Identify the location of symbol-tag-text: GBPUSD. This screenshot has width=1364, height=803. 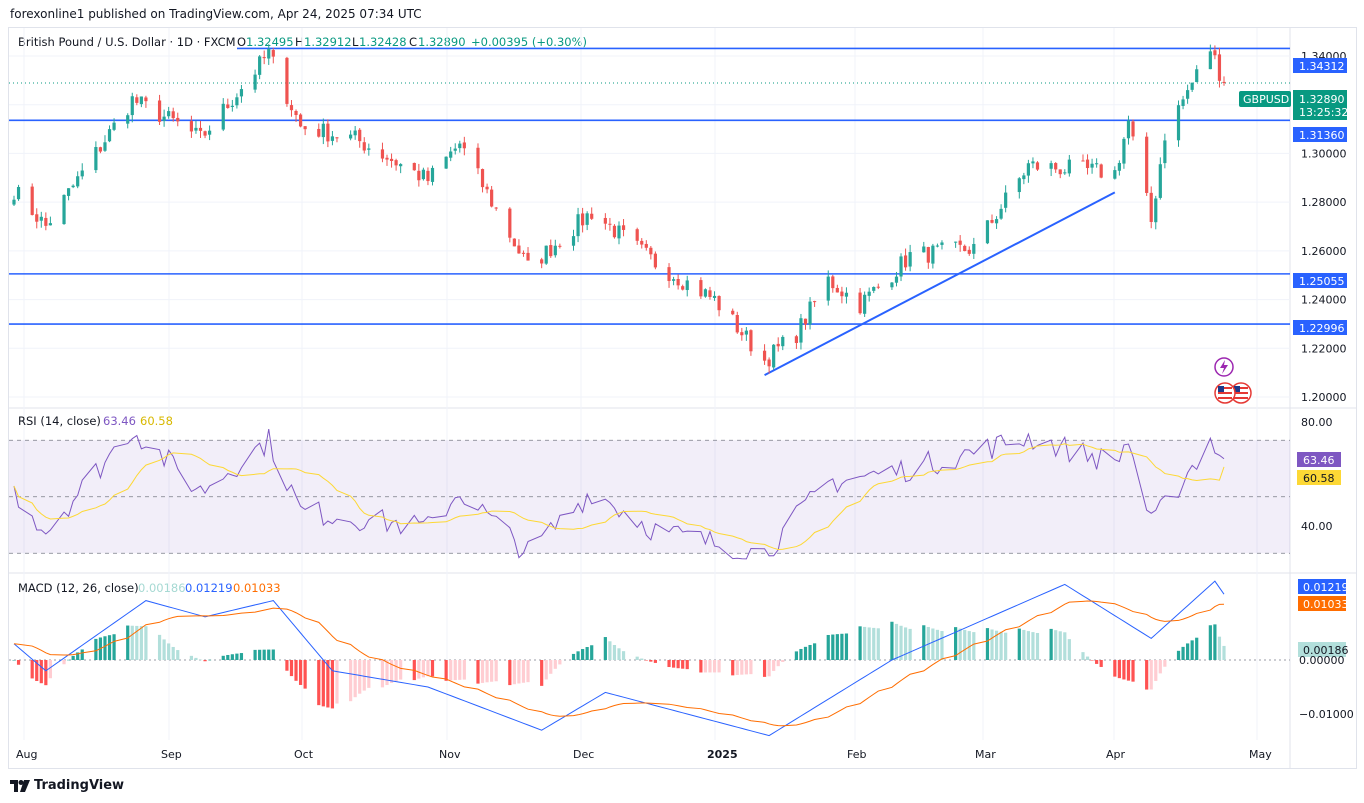
(1266, 99).